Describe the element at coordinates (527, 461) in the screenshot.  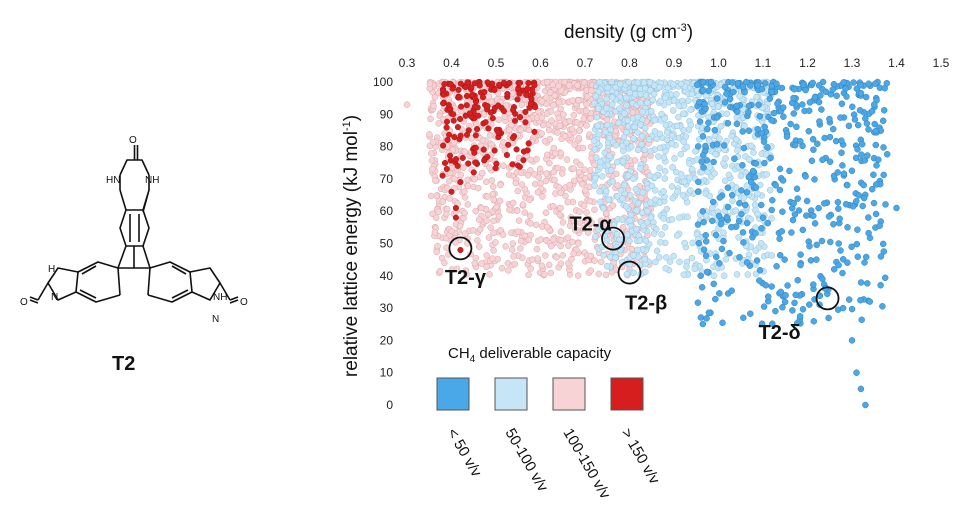
I see `legend-label: 50-100 v/v` at that location.